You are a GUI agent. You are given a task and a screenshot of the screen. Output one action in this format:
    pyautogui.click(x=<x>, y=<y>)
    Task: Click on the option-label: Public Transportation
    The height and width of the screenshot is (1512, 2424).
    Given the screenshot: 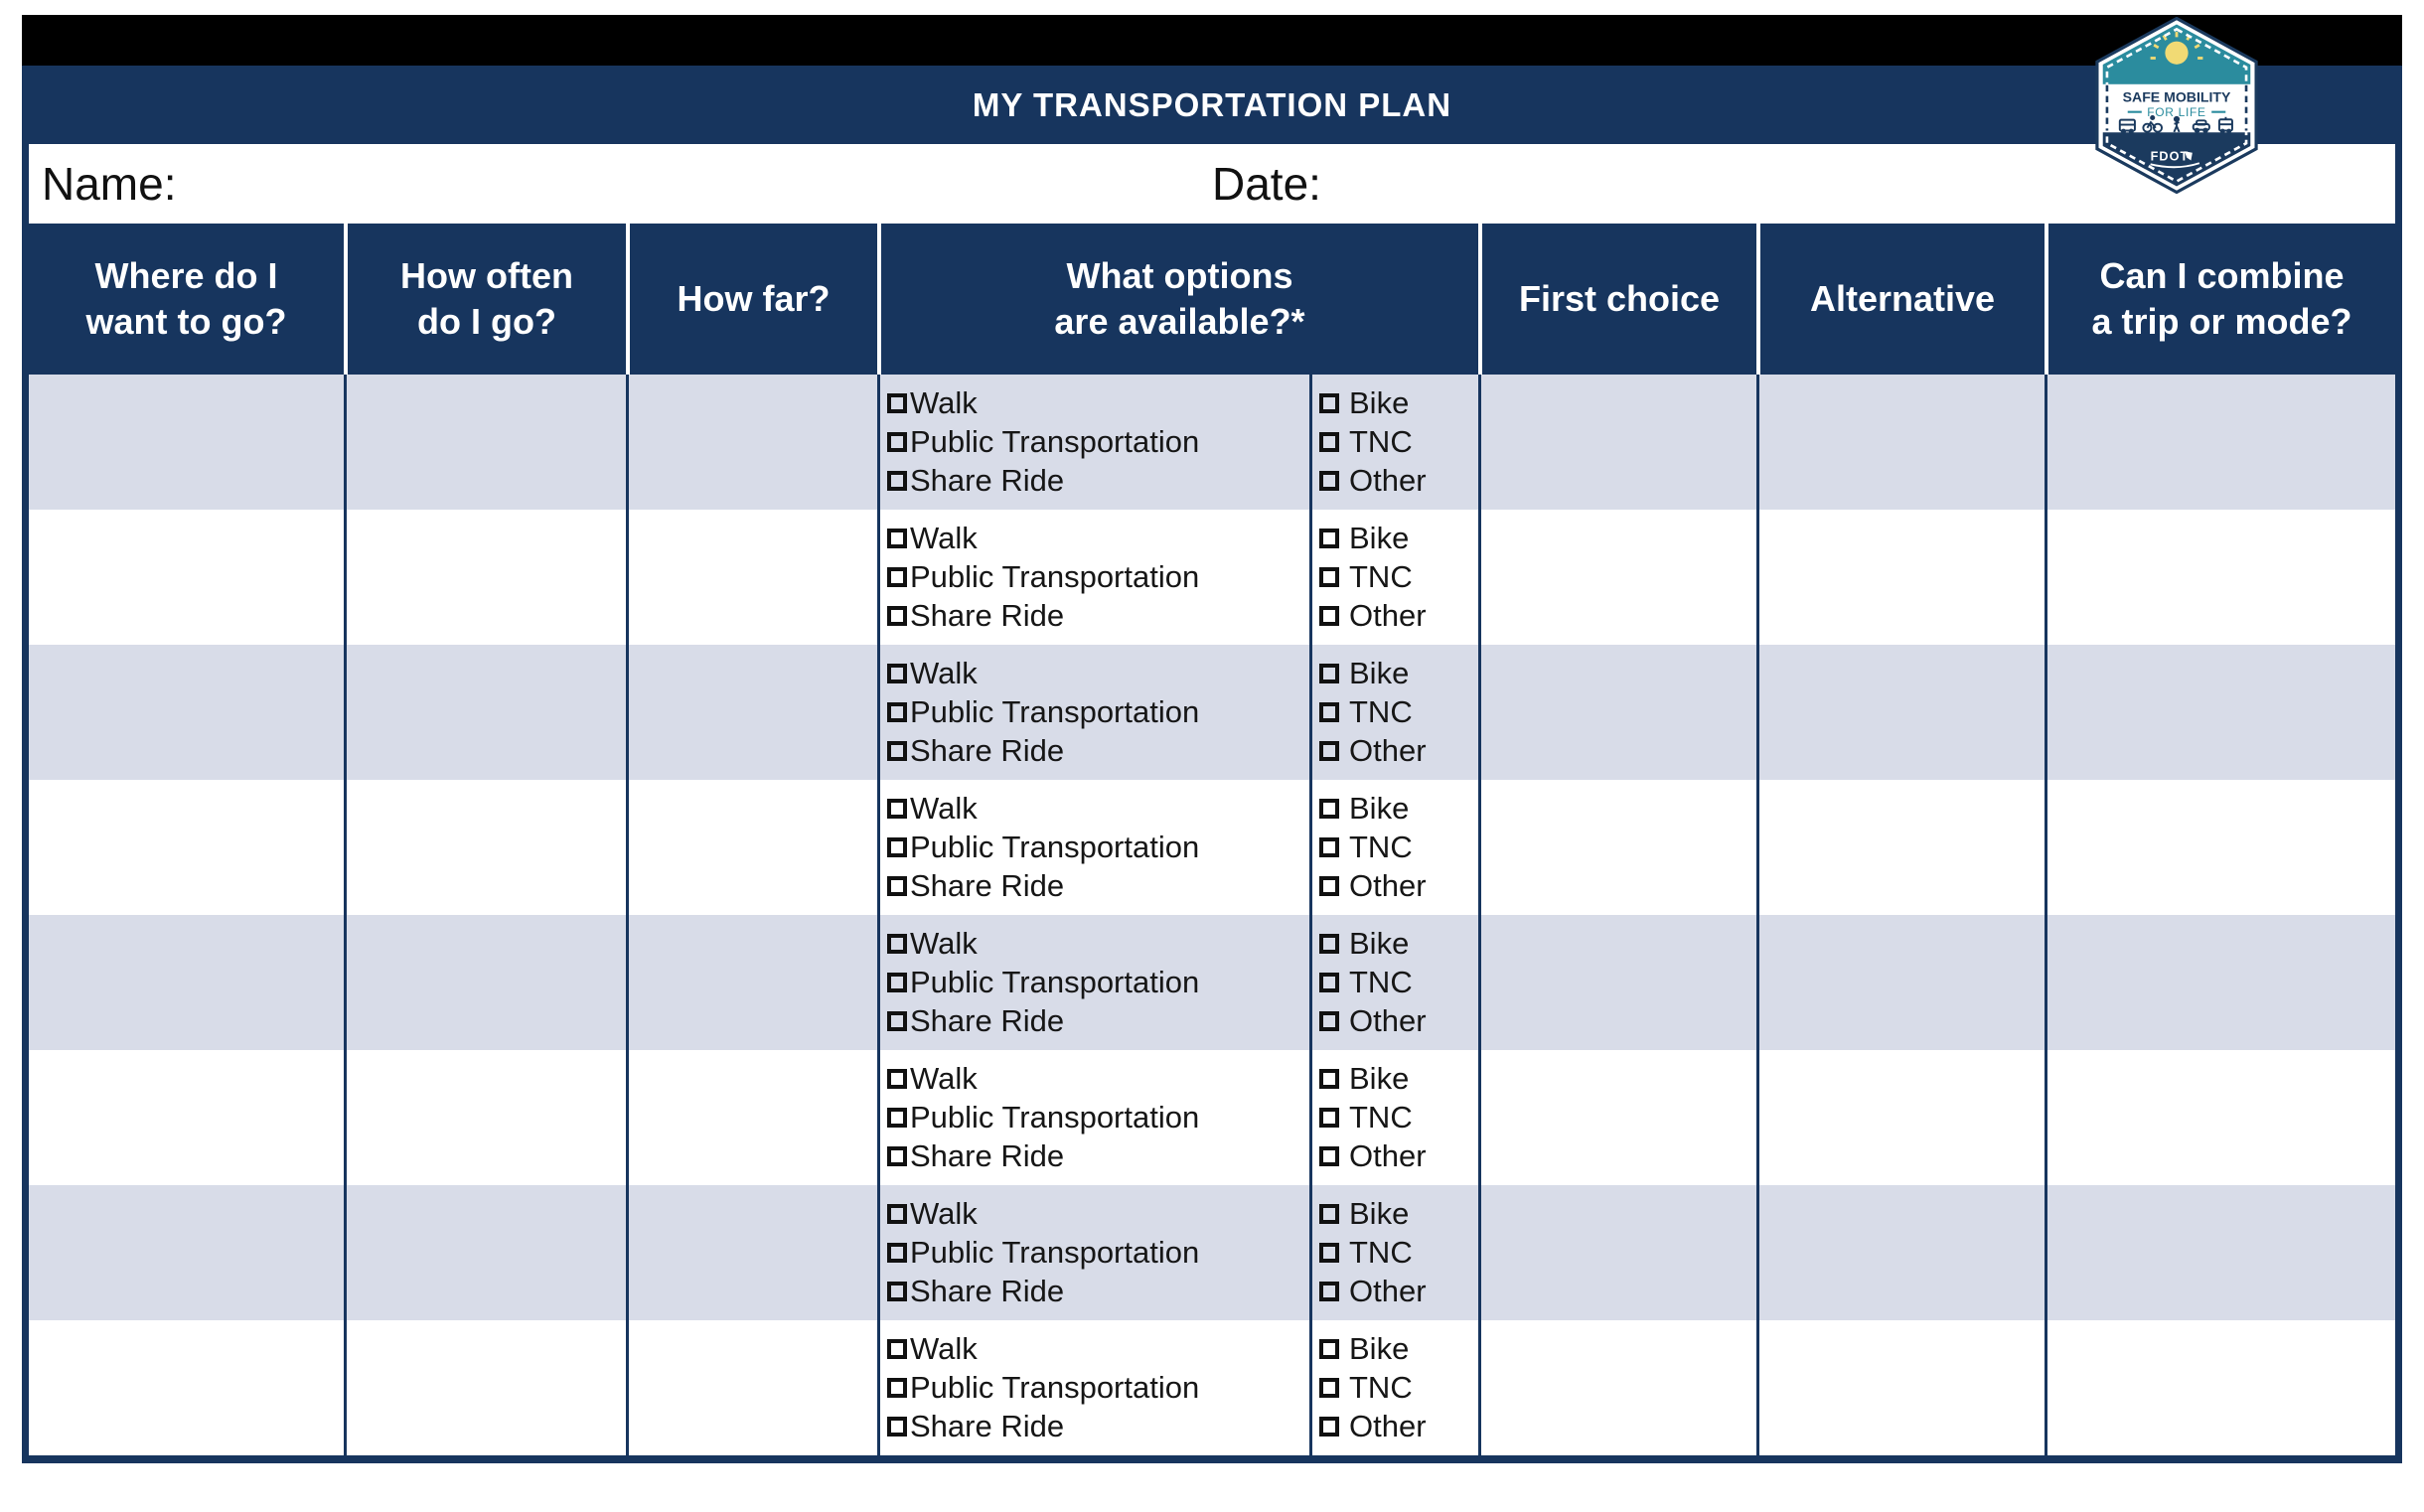 What is the action you would take?
    pyautogui.click(x=1055, y=441)
    